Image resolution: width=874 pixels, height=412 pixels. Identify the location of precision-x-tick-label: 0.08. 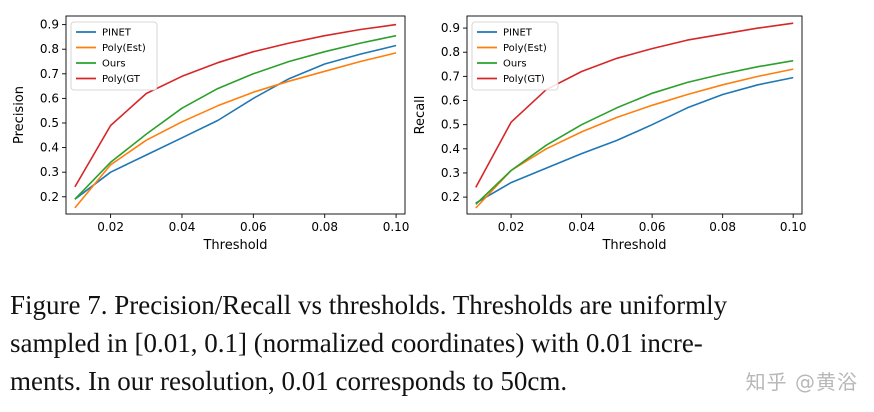
(324, 227).